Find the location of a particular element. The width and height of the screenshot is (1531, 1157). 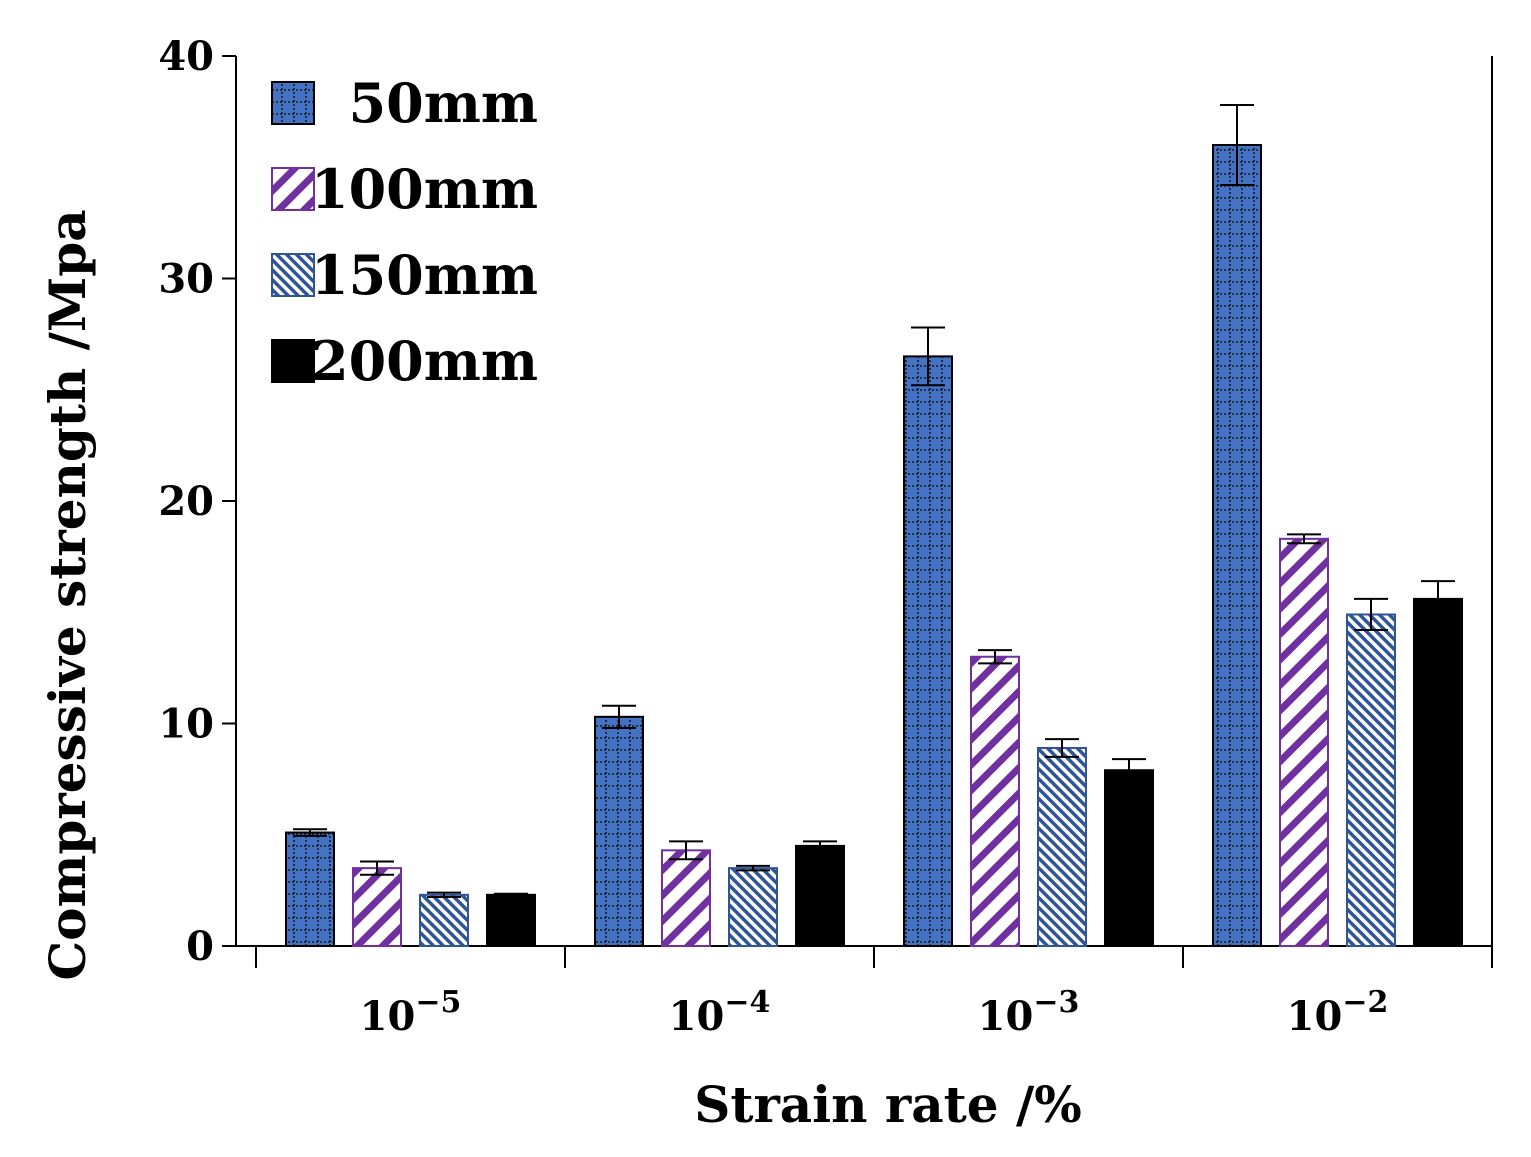

x-tick-label: 10⁻² is located at coordinates (1338, 1012).